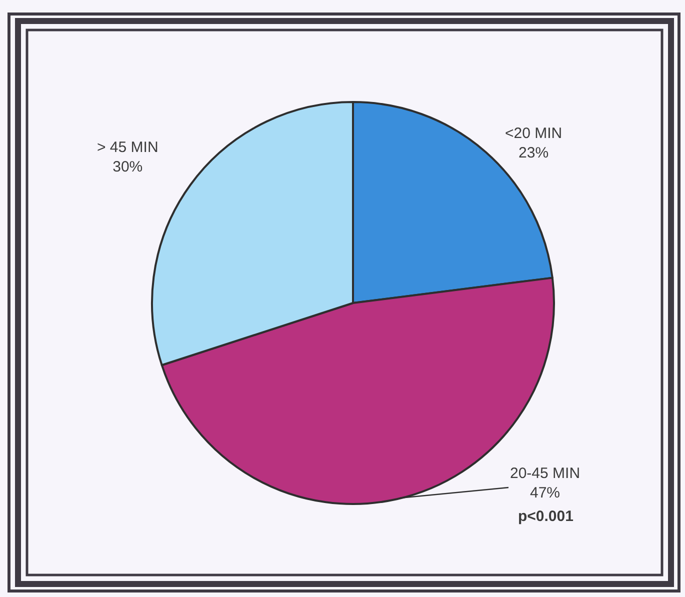 The width and height of the screenshot is (685, 597). Describe the element at coordinates (533, 153) in the screenshot. I see `data-label: 23%` at that location.